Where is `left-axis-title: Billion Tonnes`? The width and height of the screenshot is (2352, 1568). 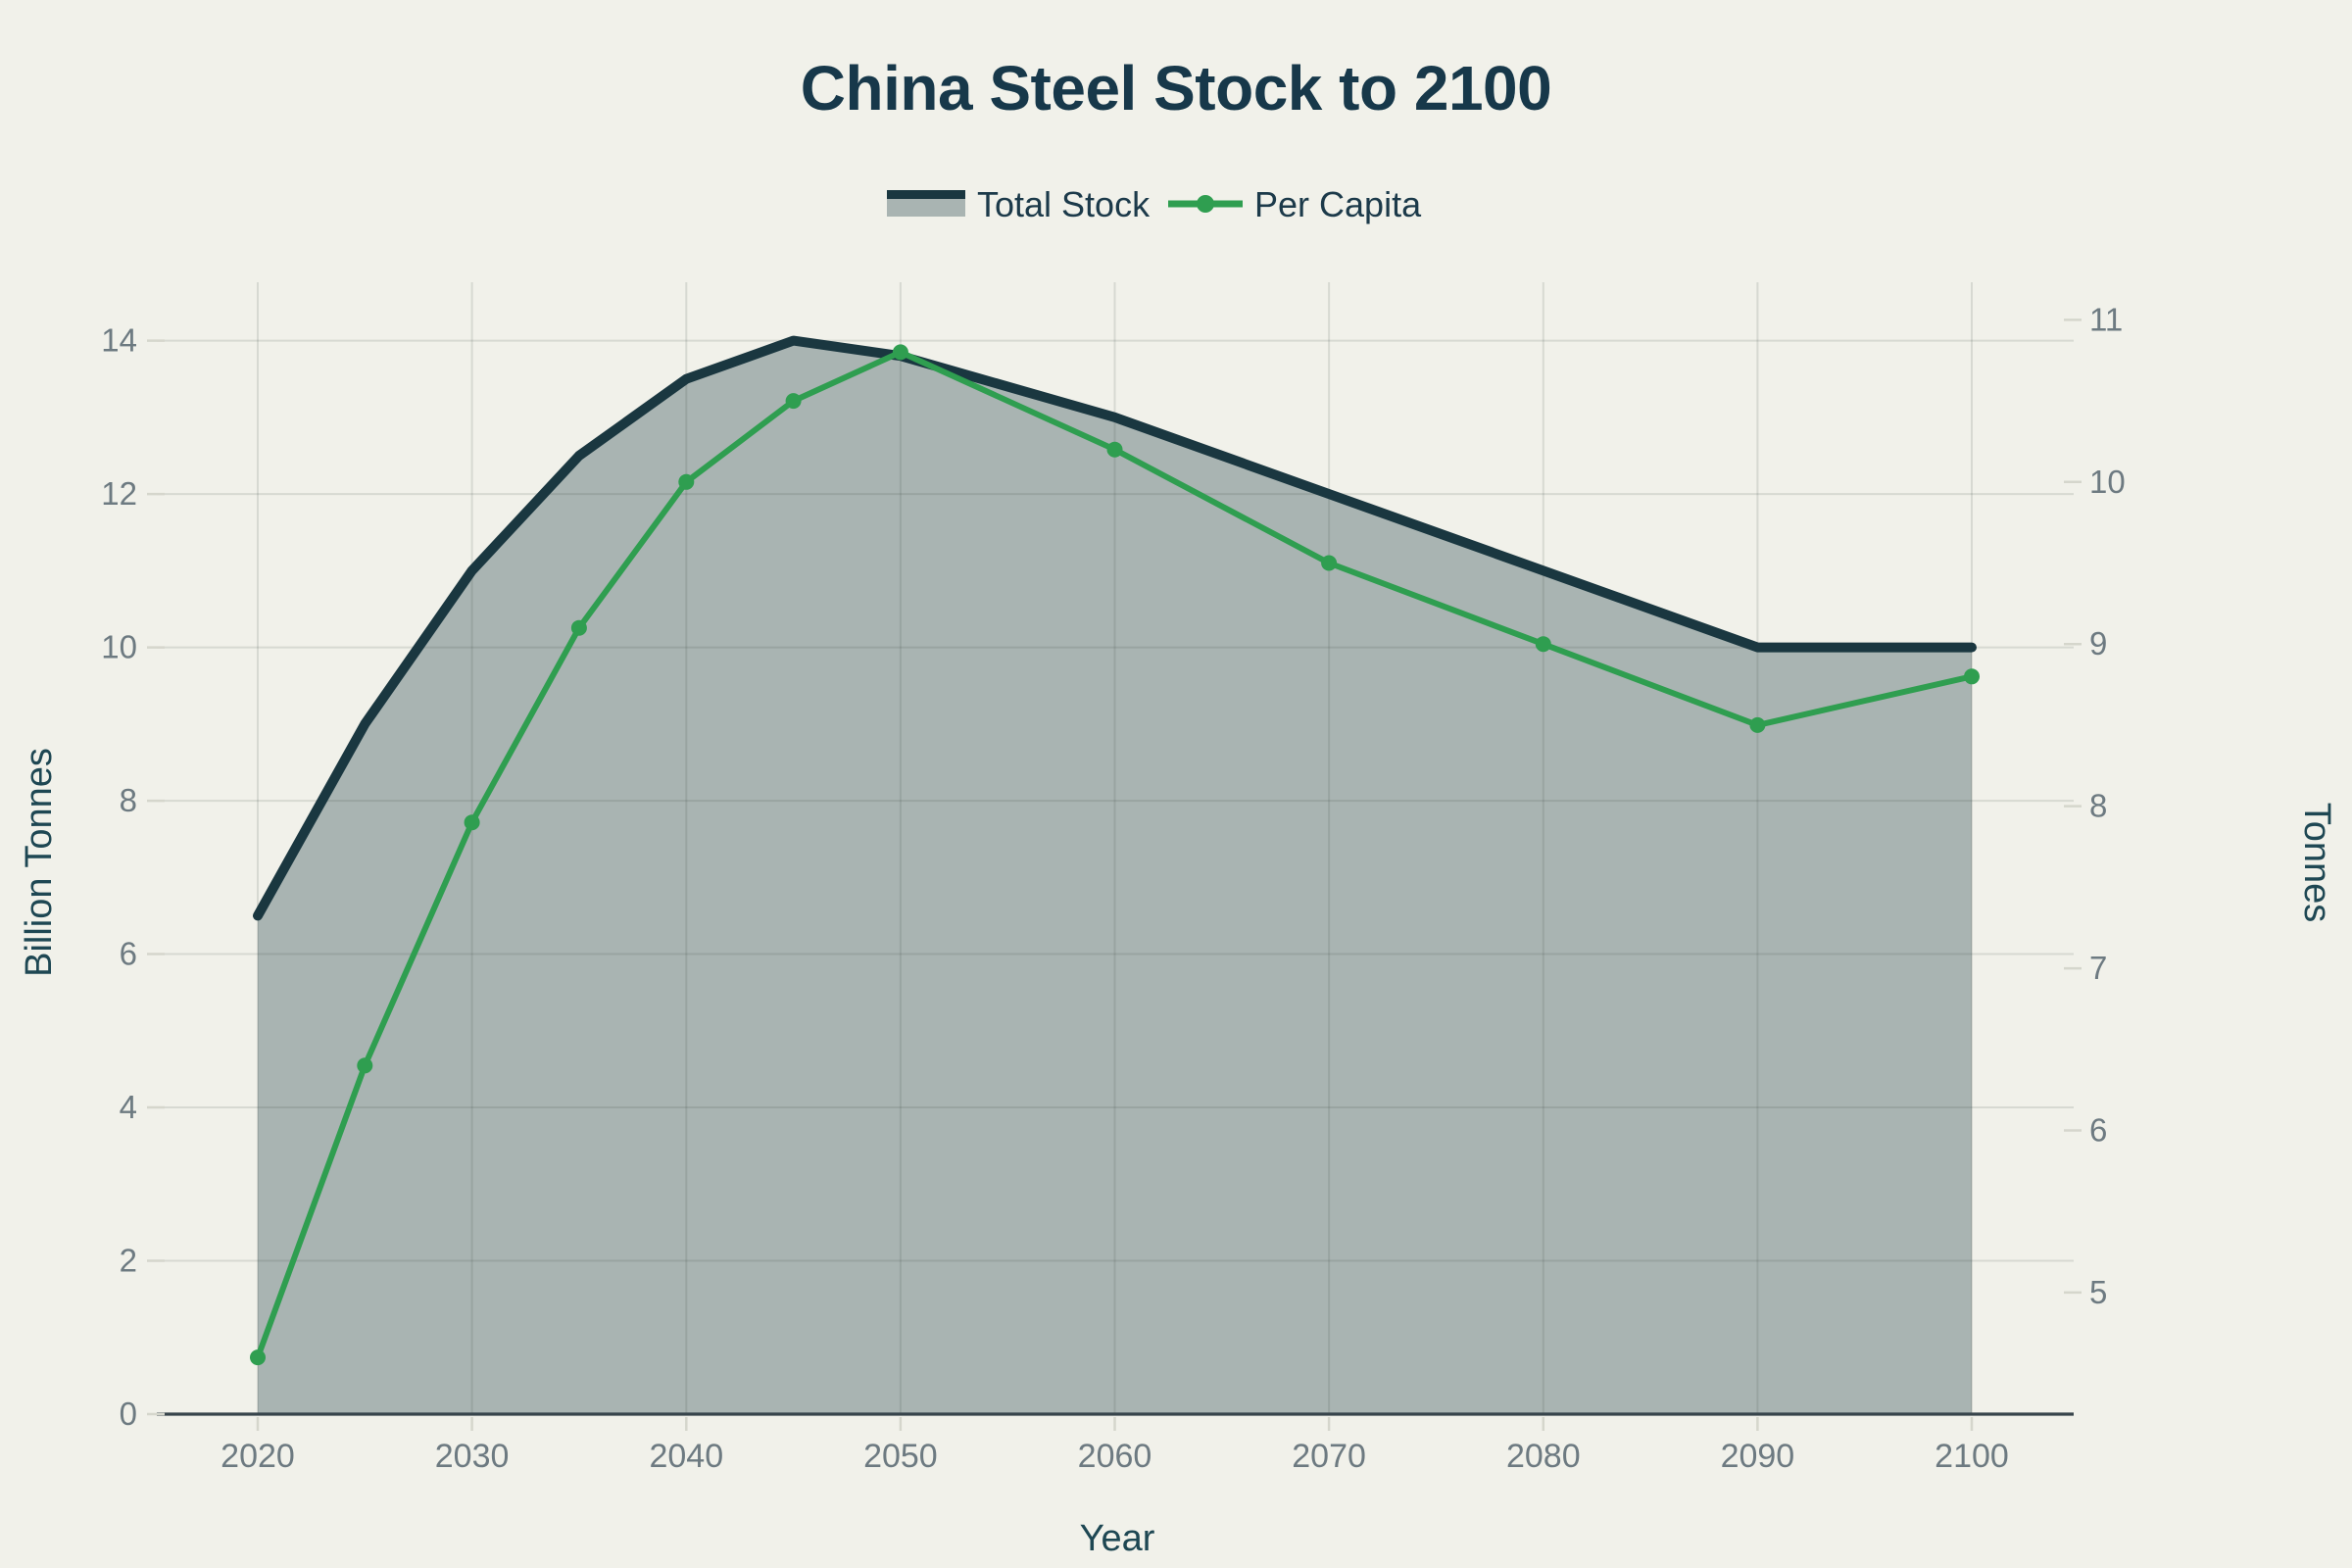
left-axis-title: Billion Tonnes is located at coordinates (39, 862).